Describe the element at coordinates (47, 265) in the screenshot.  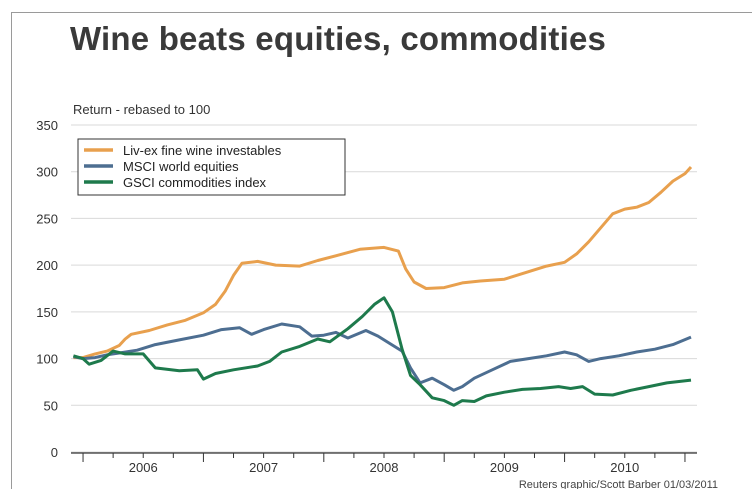
I see `y-tick-200: 200` at that location.